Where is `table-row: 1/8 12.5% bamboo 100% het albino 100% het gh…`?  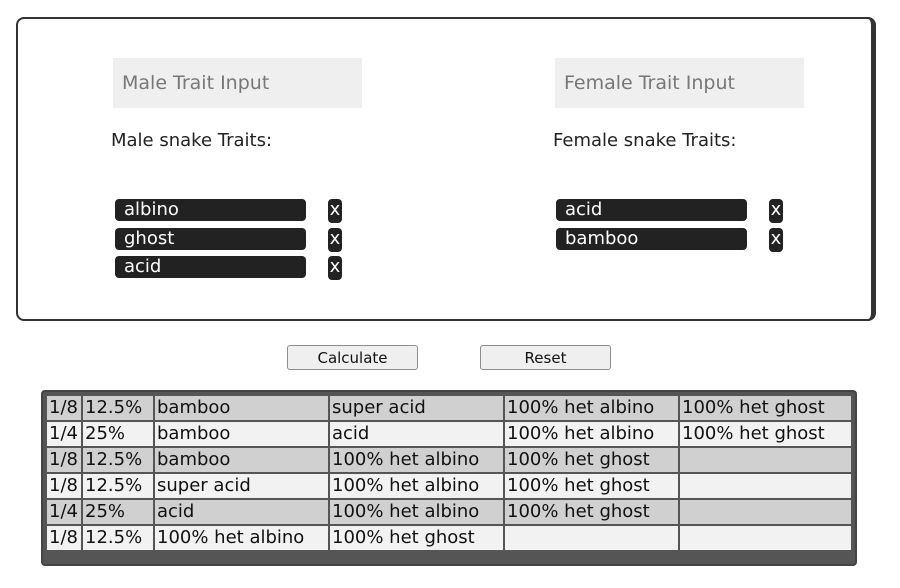
table-row: 1/8 12.5% bamboo 100% het albino 100% het gh… is located at coordinates (449, 460).